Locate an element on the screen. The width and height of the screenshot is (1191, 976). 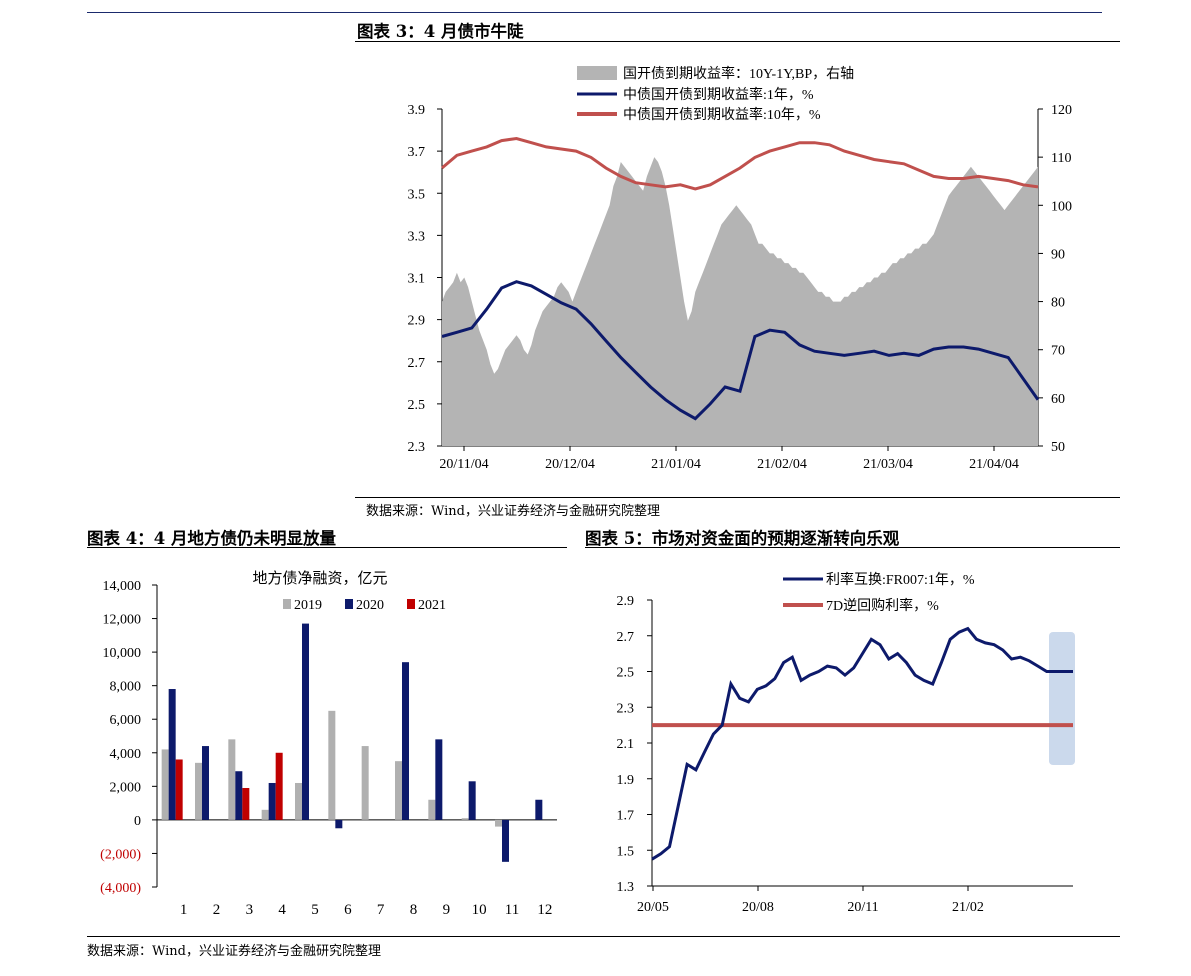
chart5-y-tick-label: 2.7 is located at coordinates (626, 637).